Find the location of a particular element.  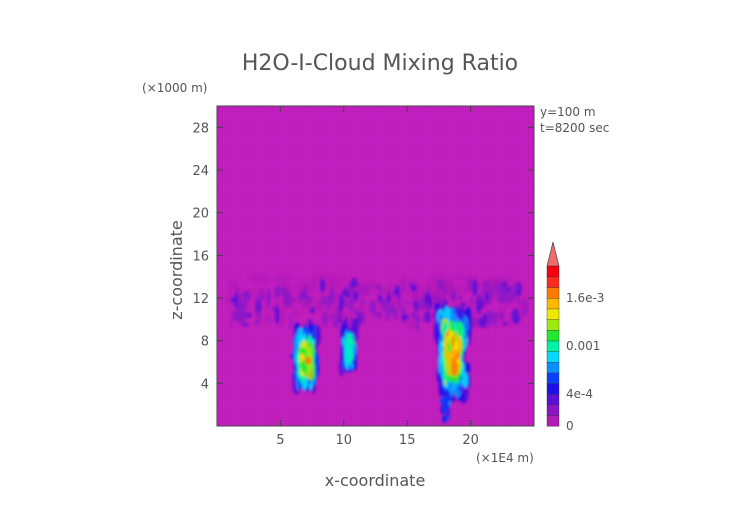

x-tick-label: 10 is located at coordinates (344, 440).